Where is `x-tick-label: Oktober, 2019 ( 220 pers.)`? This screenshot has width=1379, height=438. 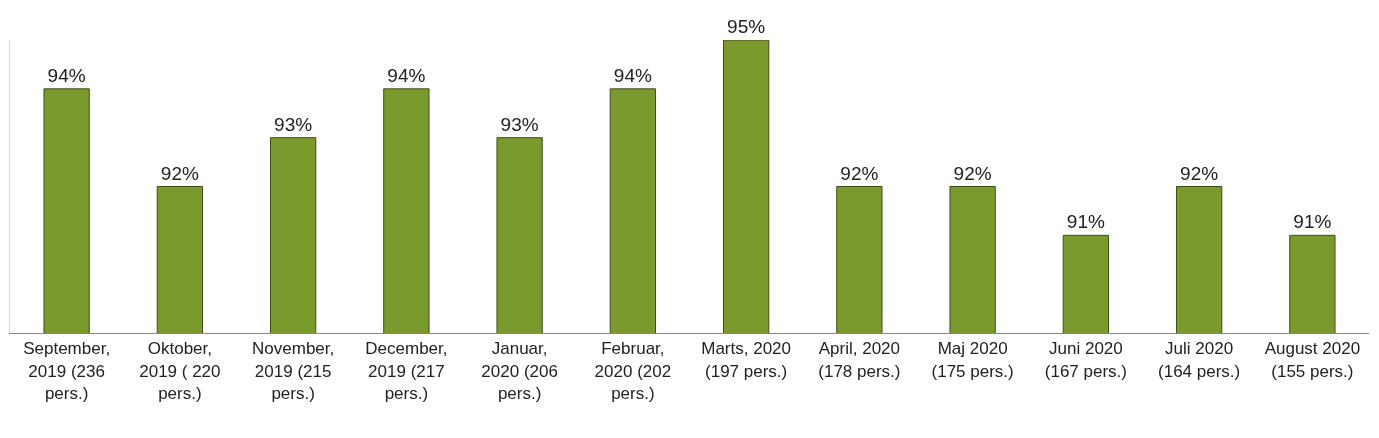 x-tick-label: Oktober, 2019 ( 220 pers.) is located at coordinates (180, 371).